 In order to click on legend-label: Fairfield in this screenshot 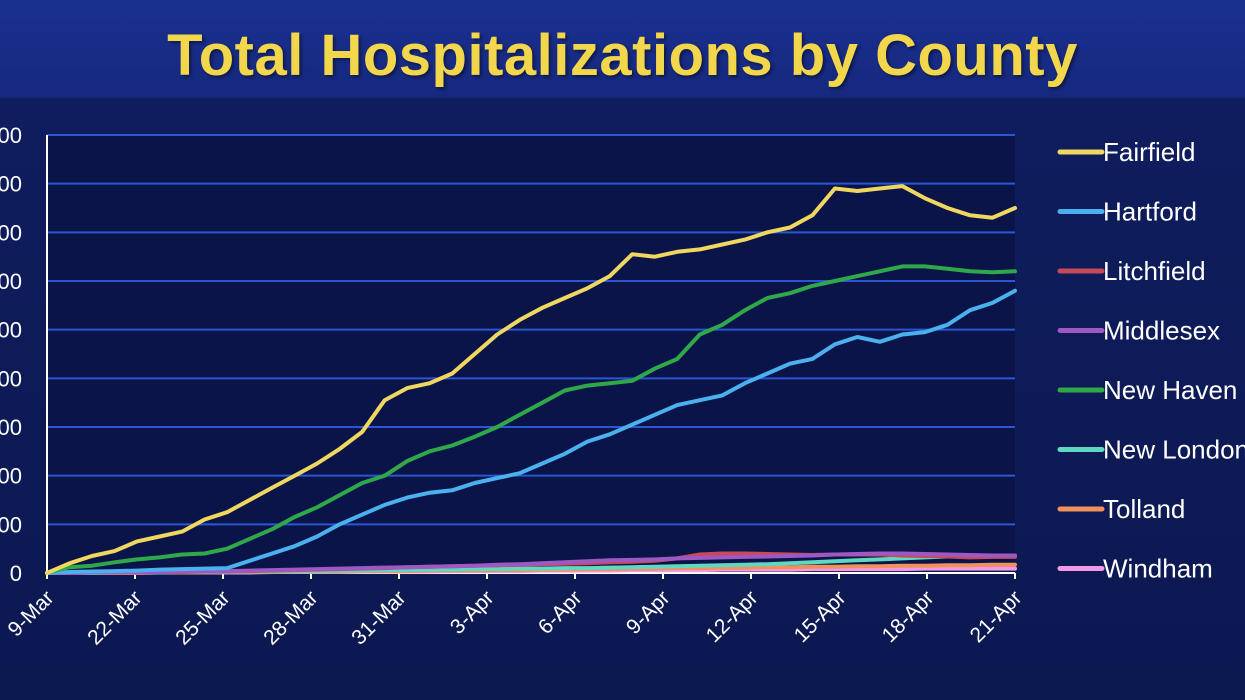, I will do `click(1149, 152)`.